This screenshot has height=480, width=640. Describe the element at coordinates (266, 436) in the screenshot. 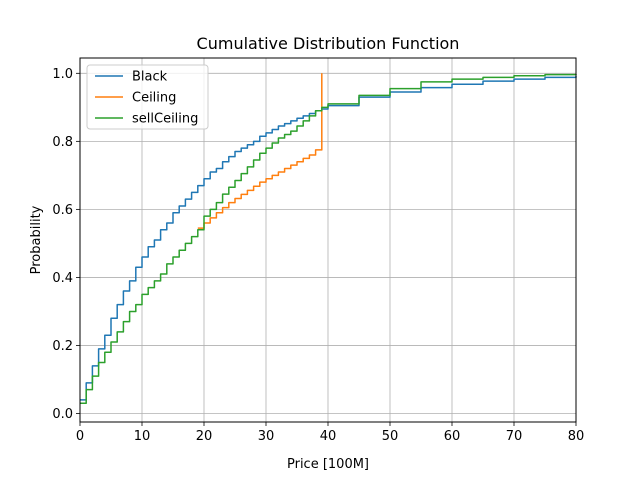

I see `x-tick-label: 30` at that location.